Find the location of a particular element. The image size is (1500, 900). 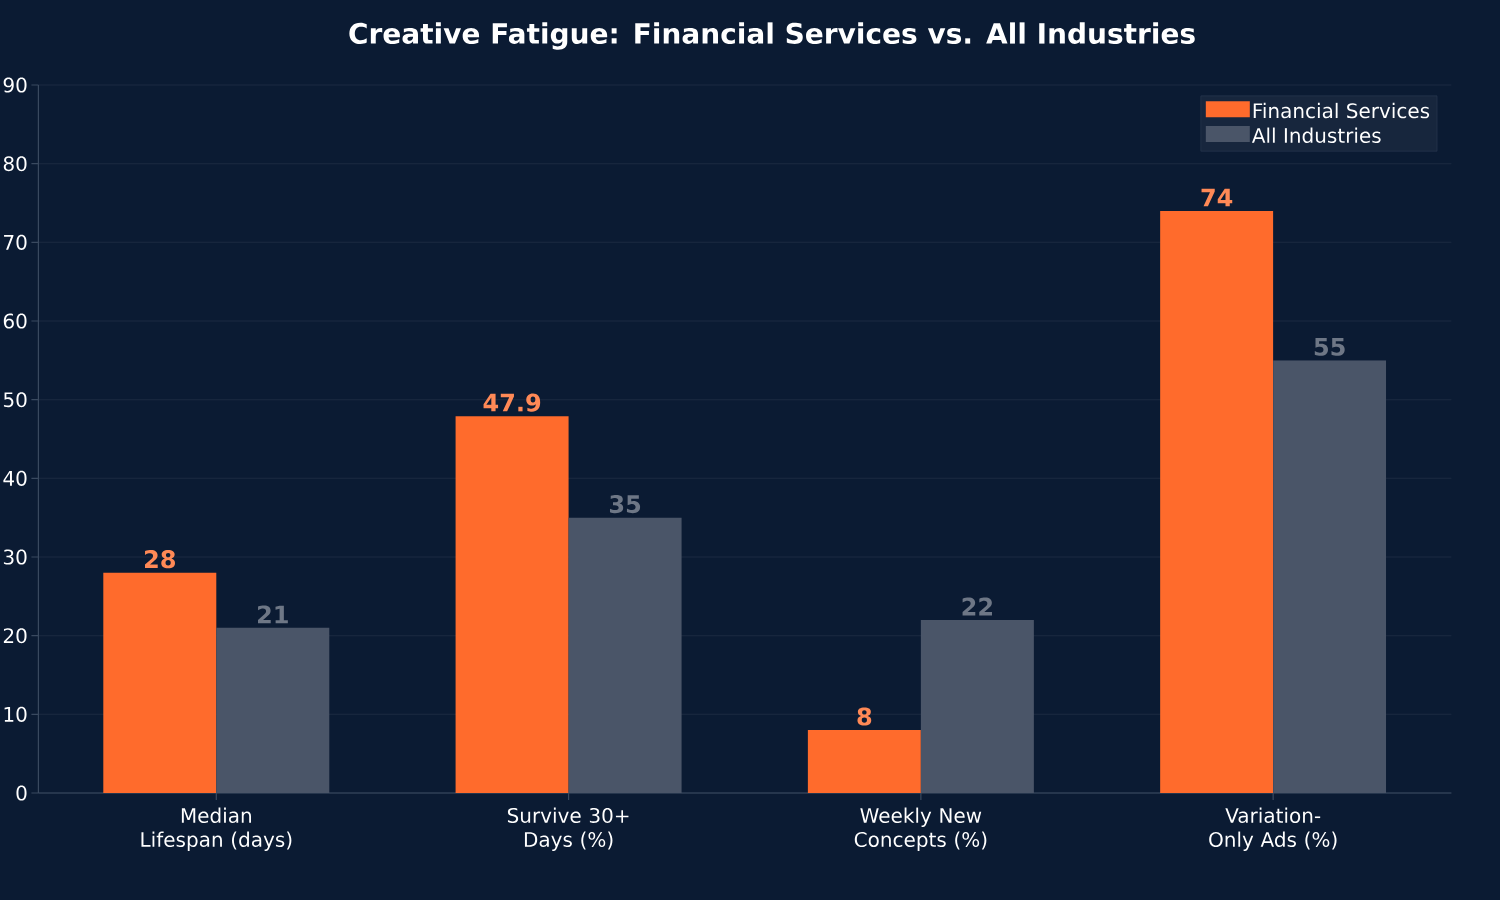

data-label: 8 is located at coordinates (864, 716).